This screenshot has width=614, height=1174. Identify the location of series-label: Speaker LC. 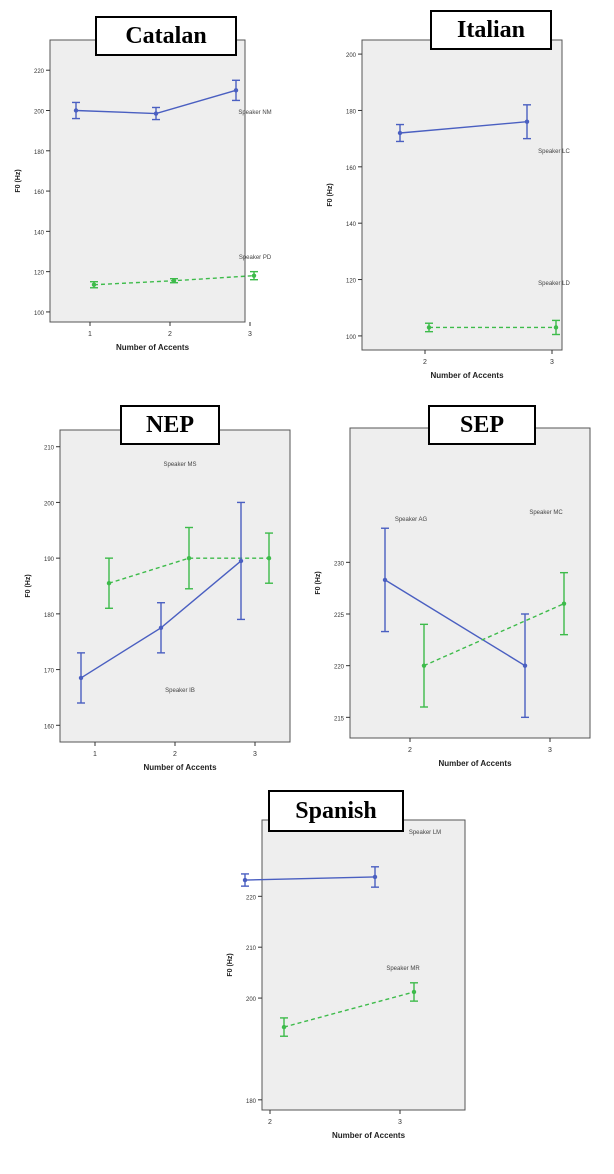
(554, 152).